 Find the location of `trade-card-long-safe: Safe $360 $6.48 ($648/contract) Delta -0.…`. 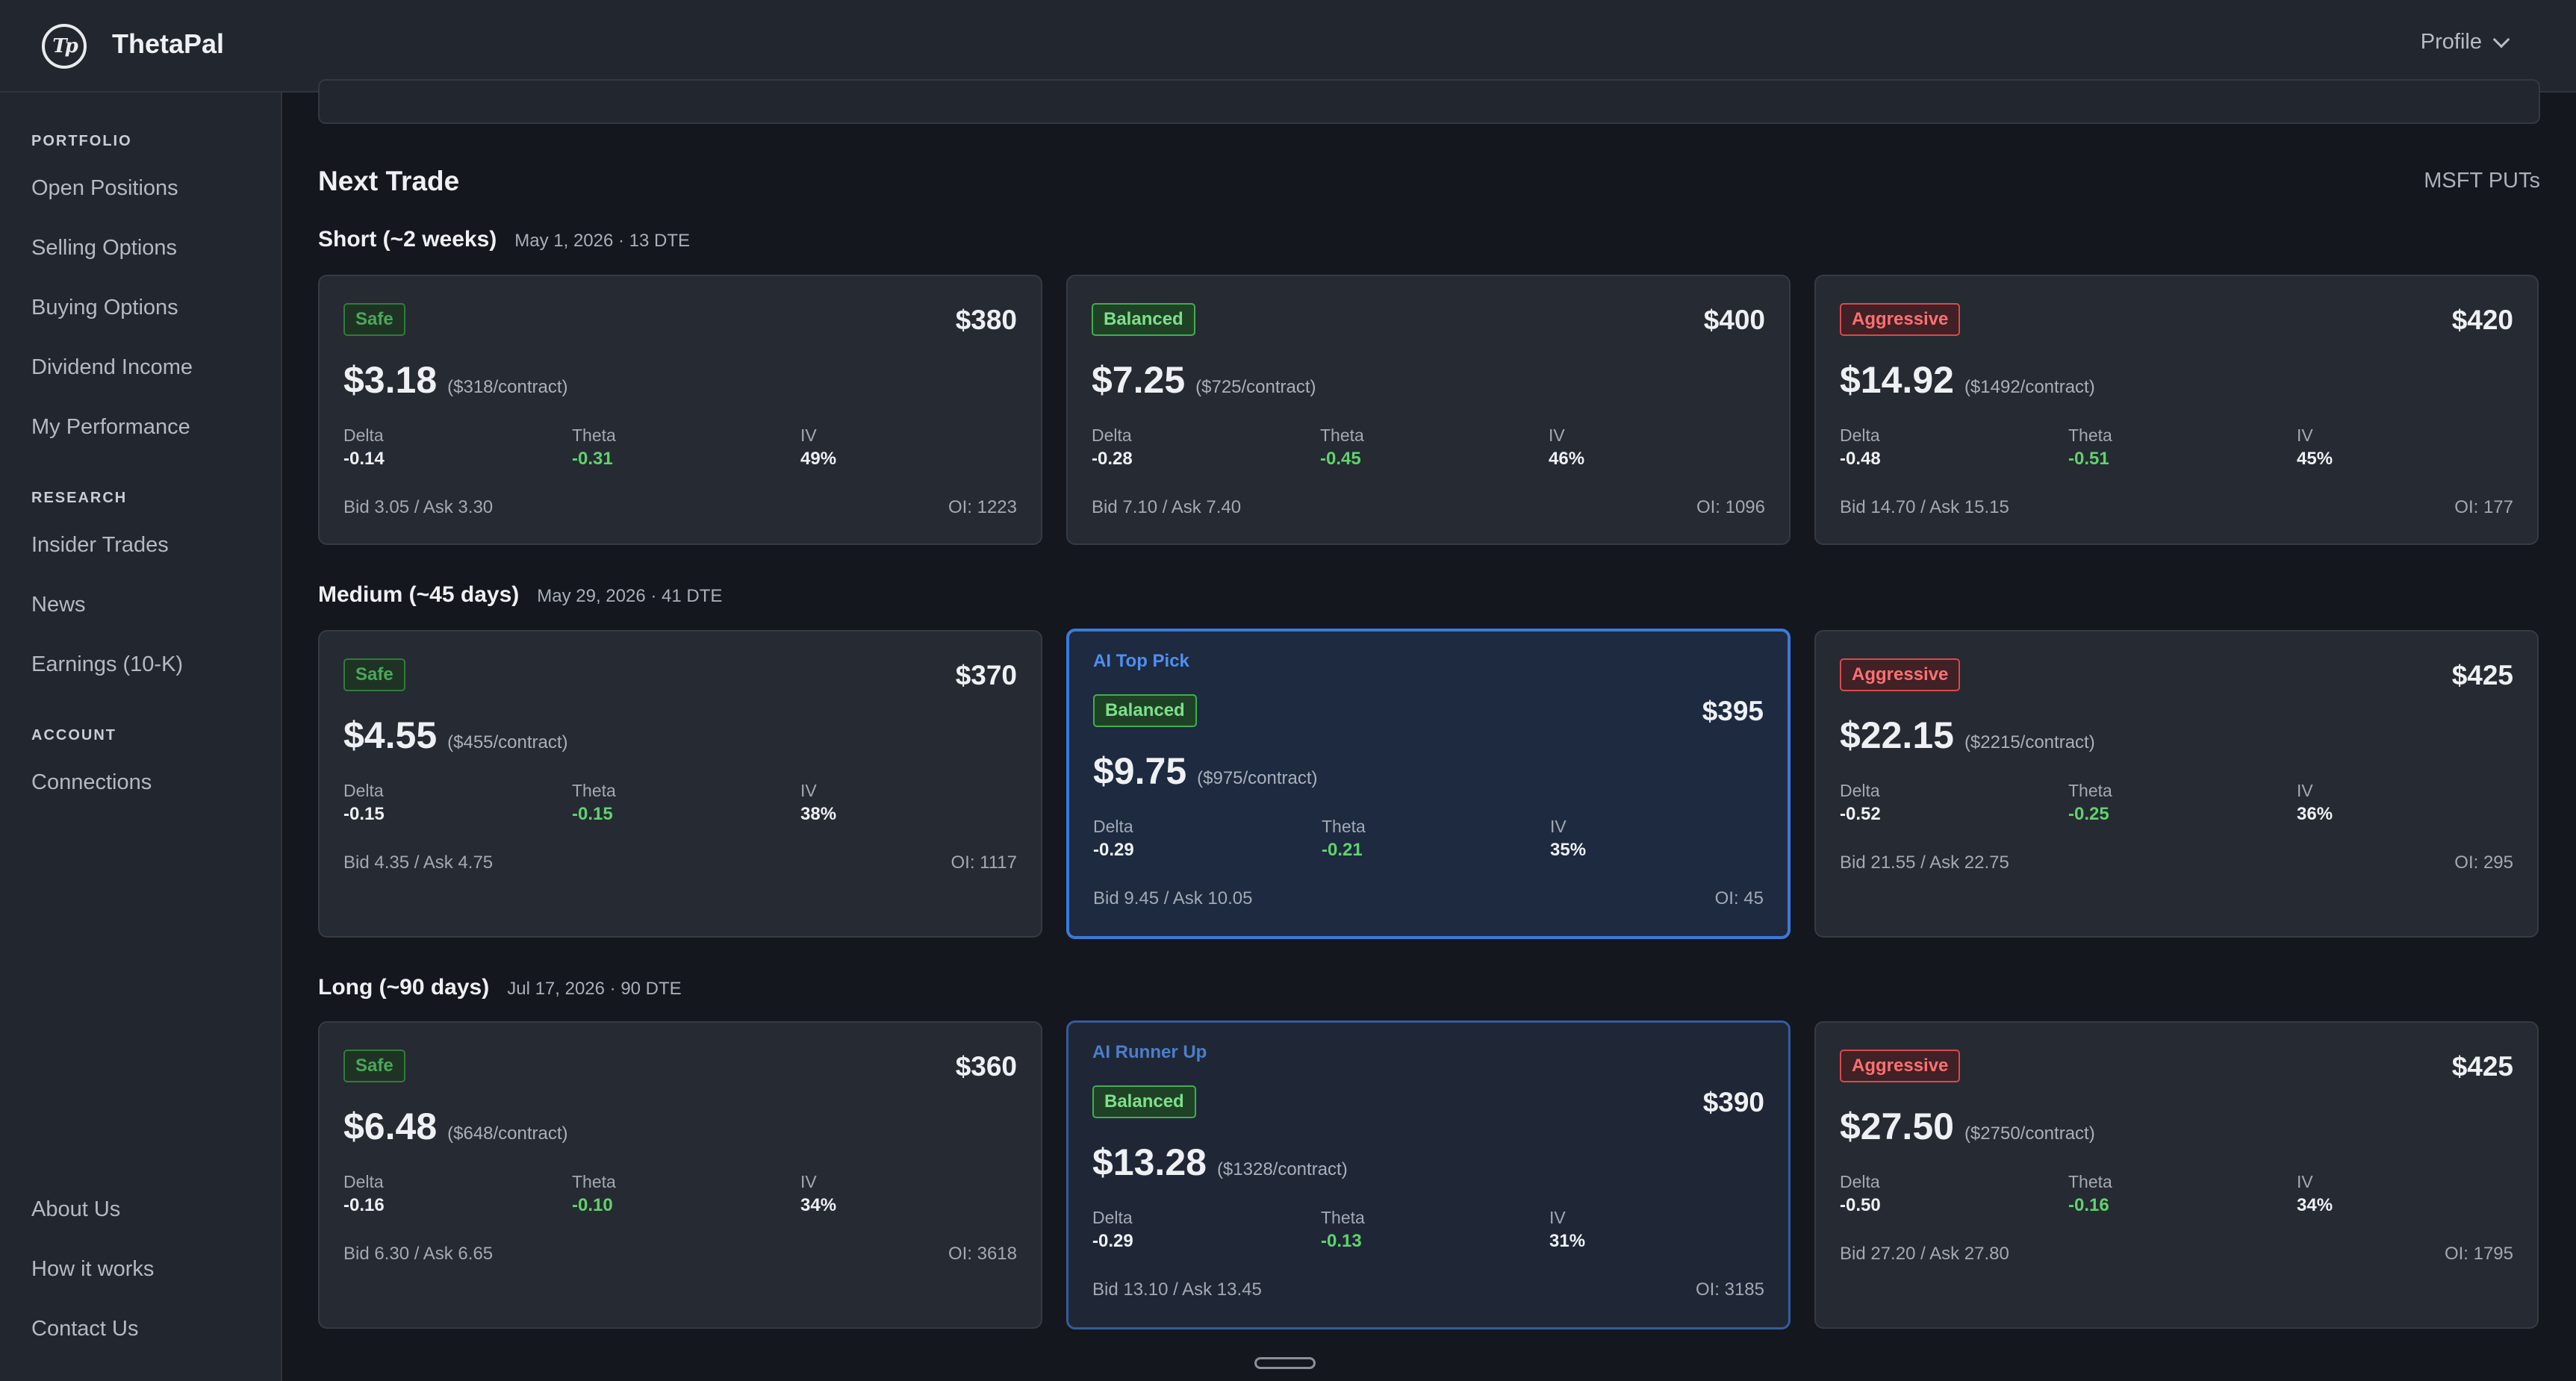

trade-card-long-safe: Safe $360 $6.48 ($648/contract) Delta -0.… is located at coordinates (680, 1175).